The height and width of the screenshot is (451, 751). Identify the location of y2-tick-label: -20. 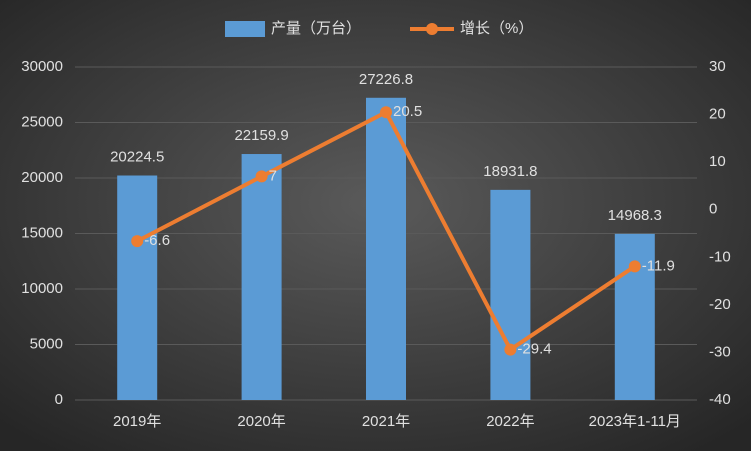
(720, 304).